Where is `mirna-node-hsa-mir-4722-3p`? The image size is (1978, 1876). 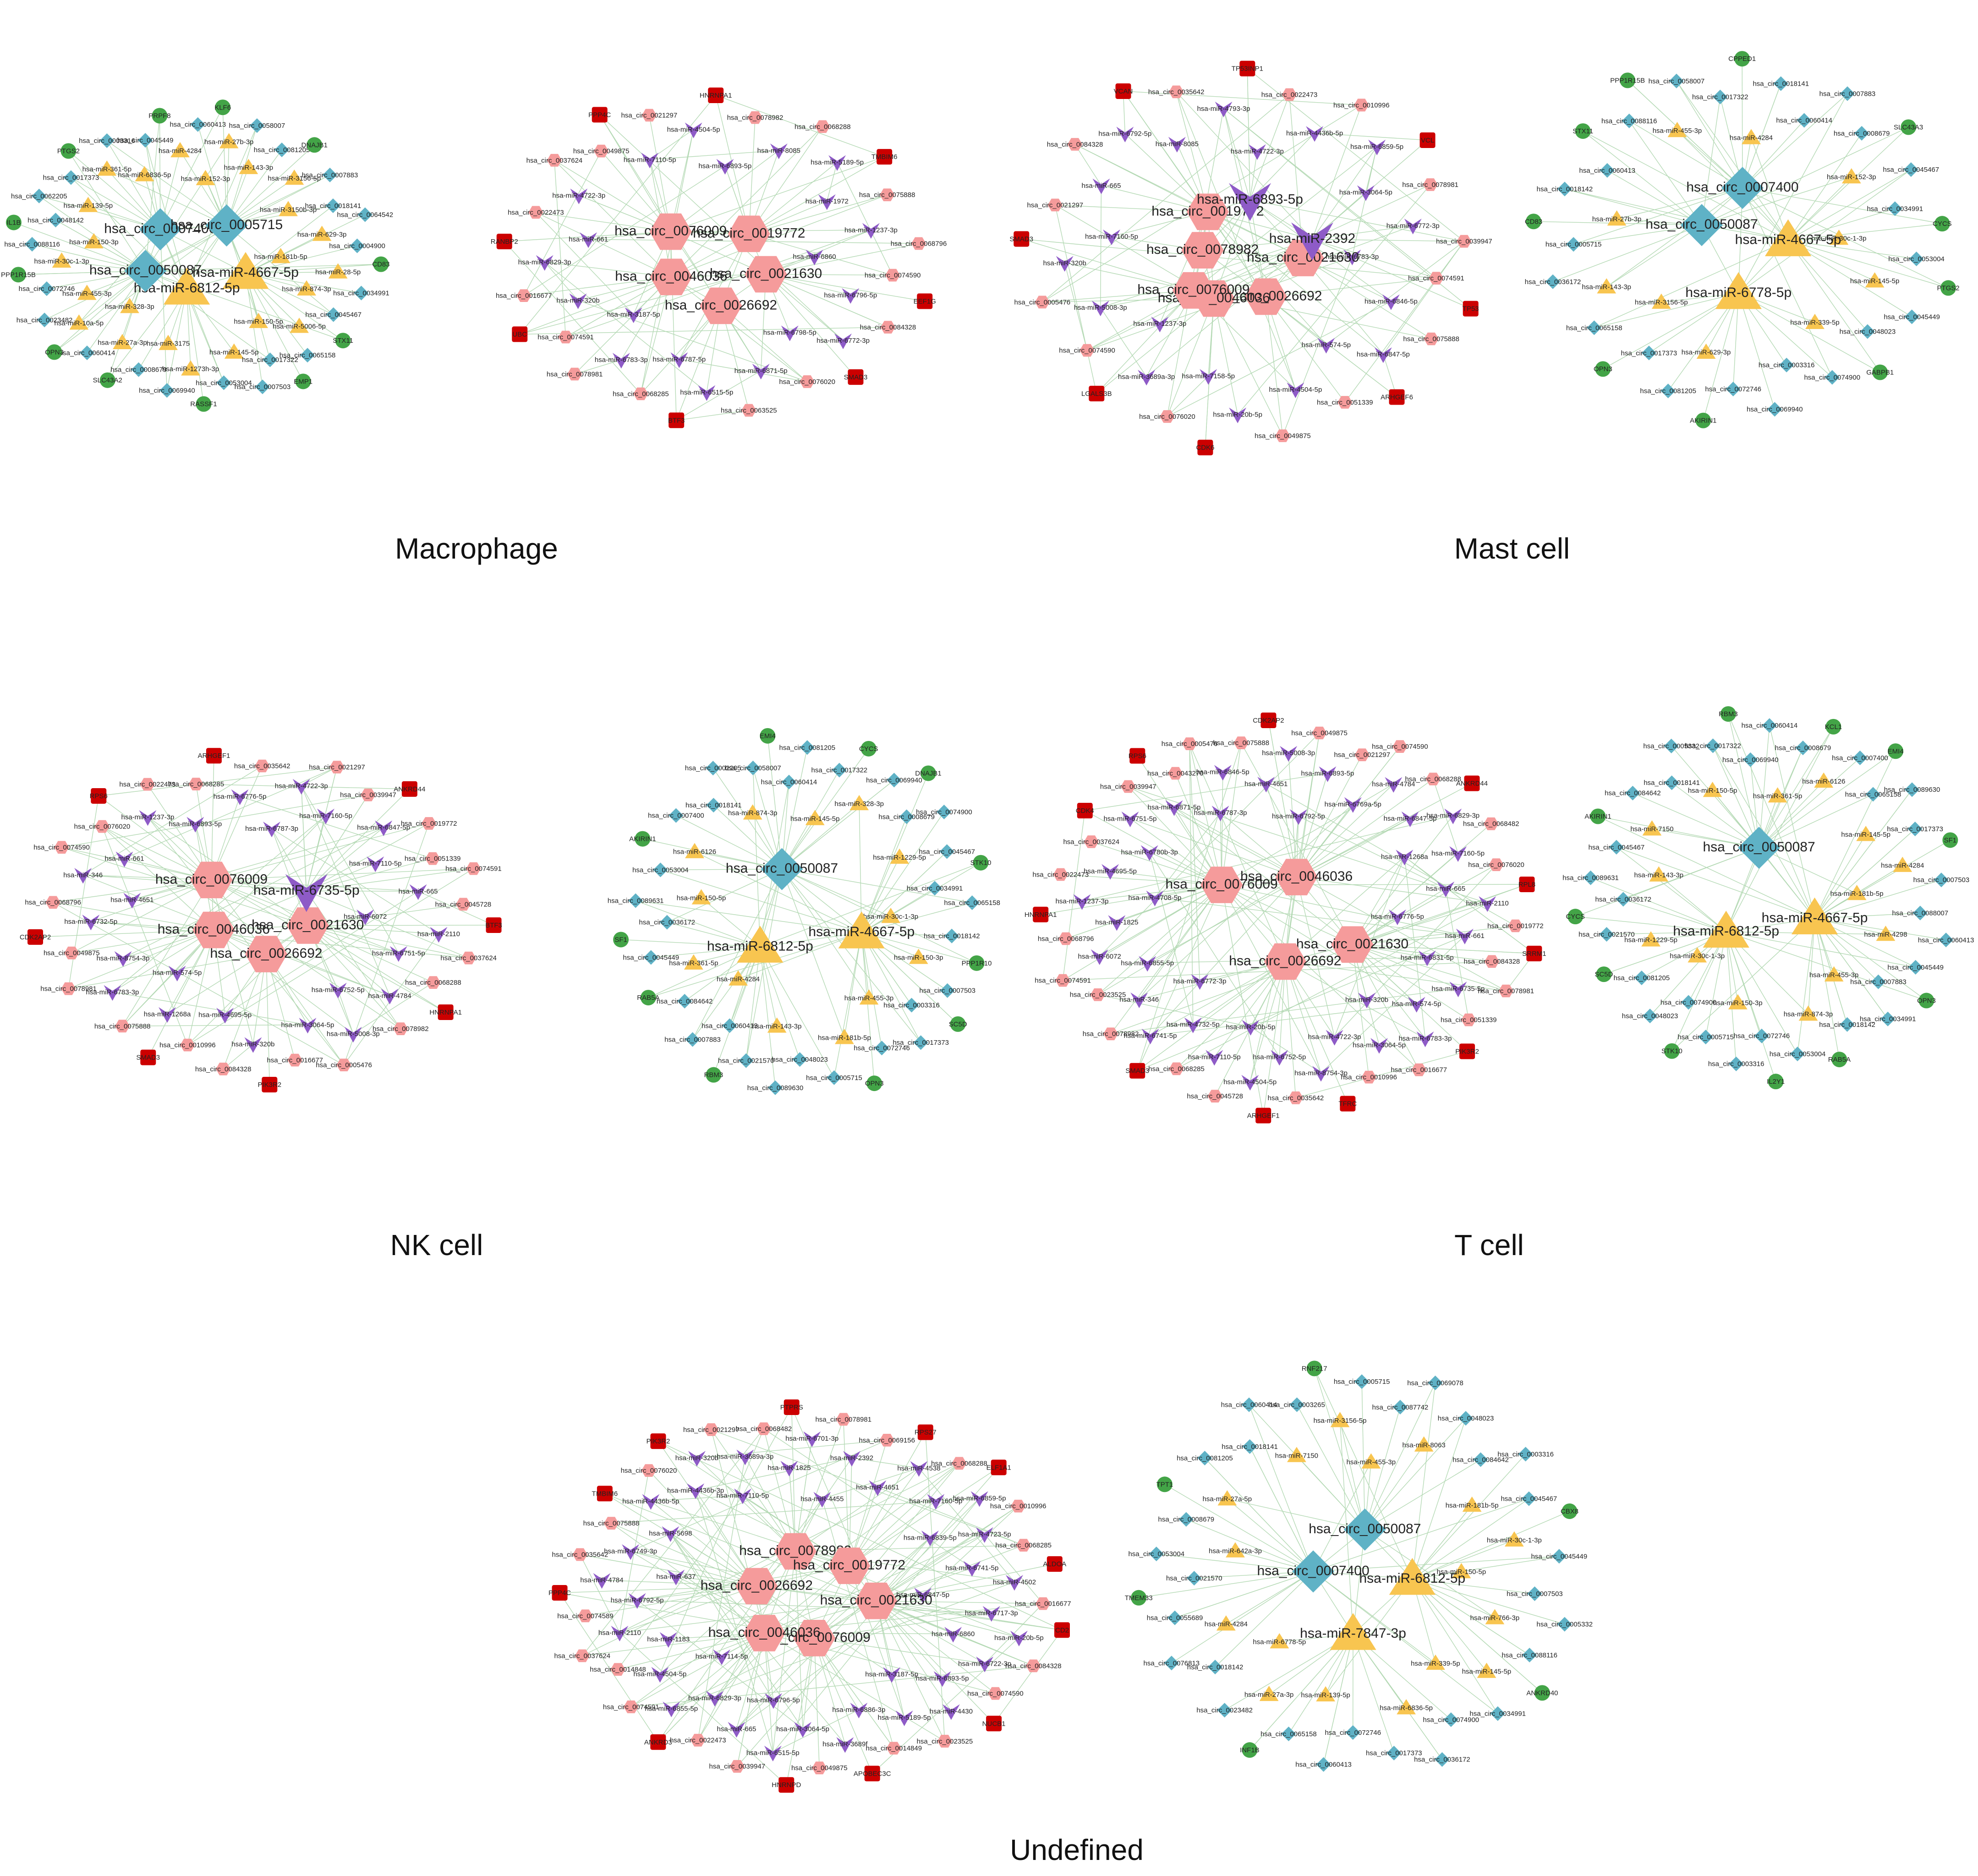 mirna-node-hsa-mir-4722-3p is located at coordinates (1257, 152).